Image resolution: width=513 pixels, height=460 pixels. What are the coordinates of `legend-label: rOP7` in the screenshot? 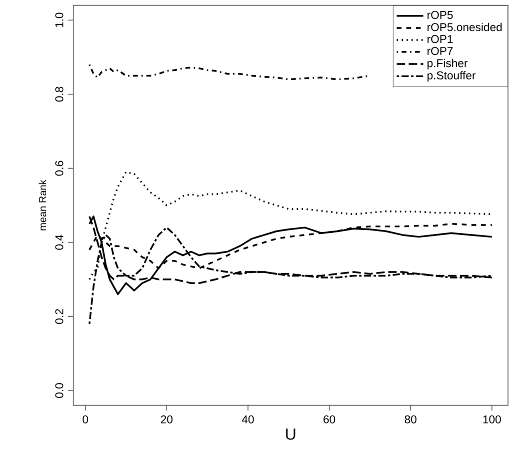 It's located at (440, 50).